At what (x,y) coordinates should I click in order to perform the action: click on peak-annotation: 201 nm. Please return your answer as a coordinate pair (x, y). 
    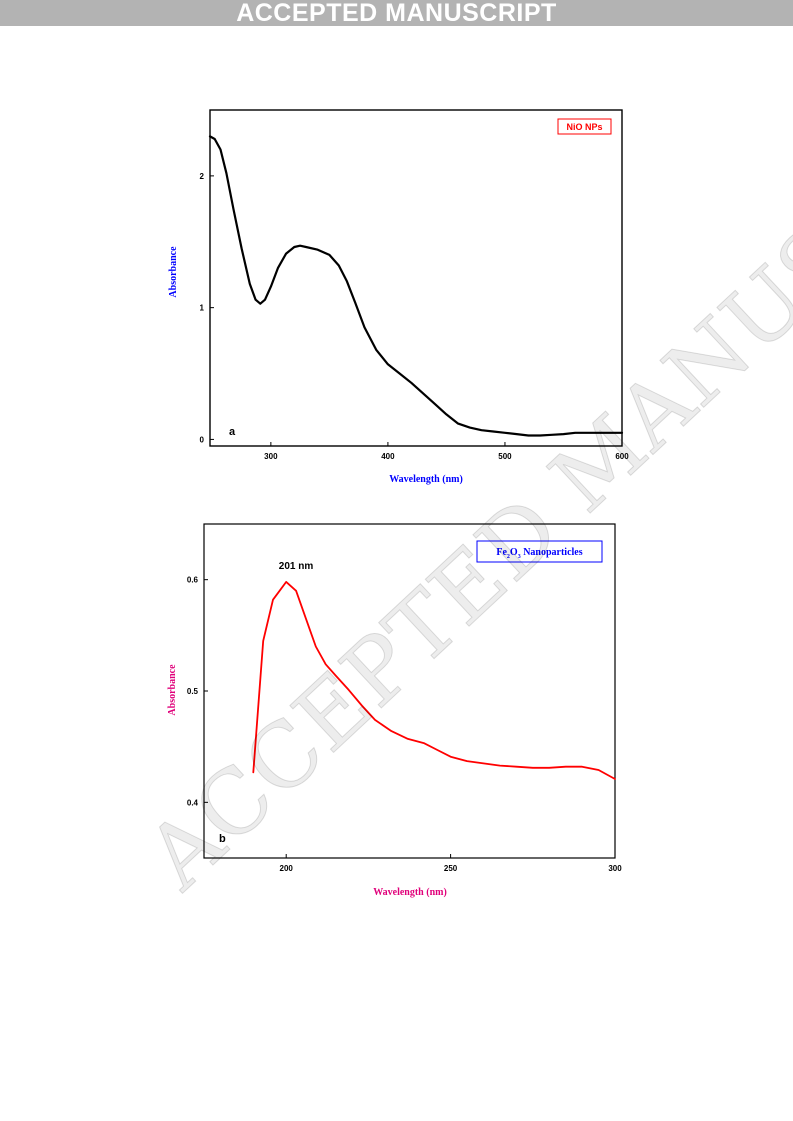
    Looking at the image, I should click on (296, 566).